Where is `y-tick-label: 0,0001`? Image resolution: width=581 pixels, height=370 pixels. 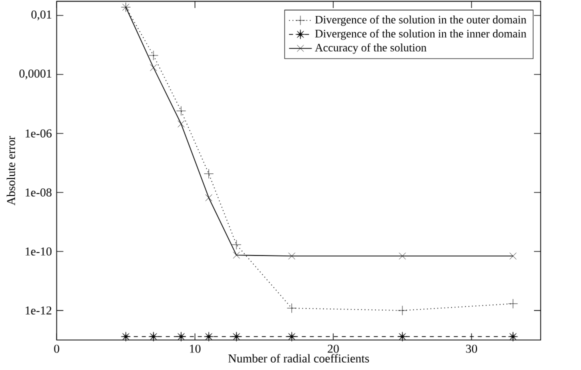
y-tick-label: 0,0001 is located at coordinates (35, 75).